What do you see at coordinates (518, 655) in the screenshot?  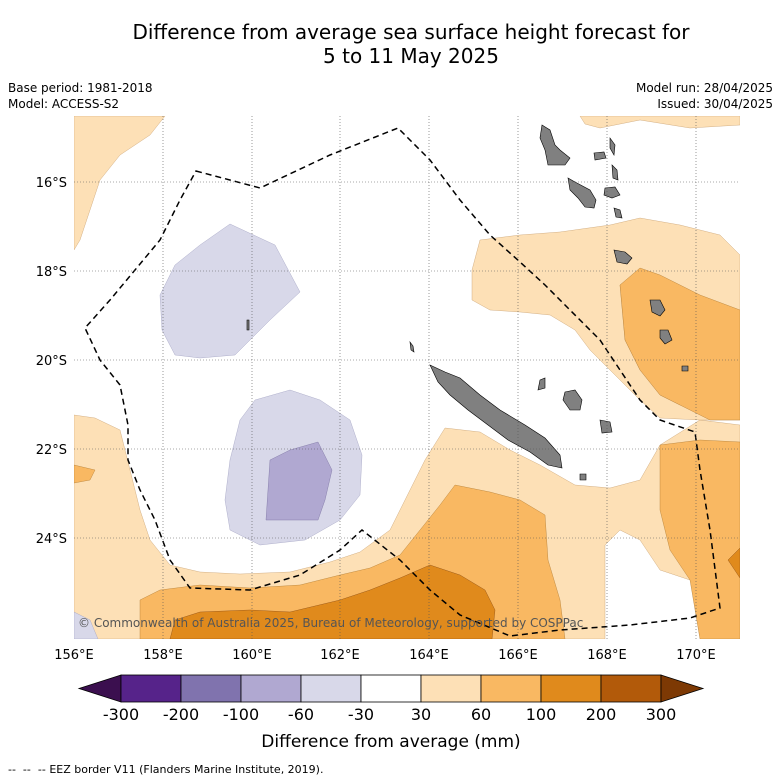 I see `lon-tick-label: 166°E` at bounding box center [518, 655].